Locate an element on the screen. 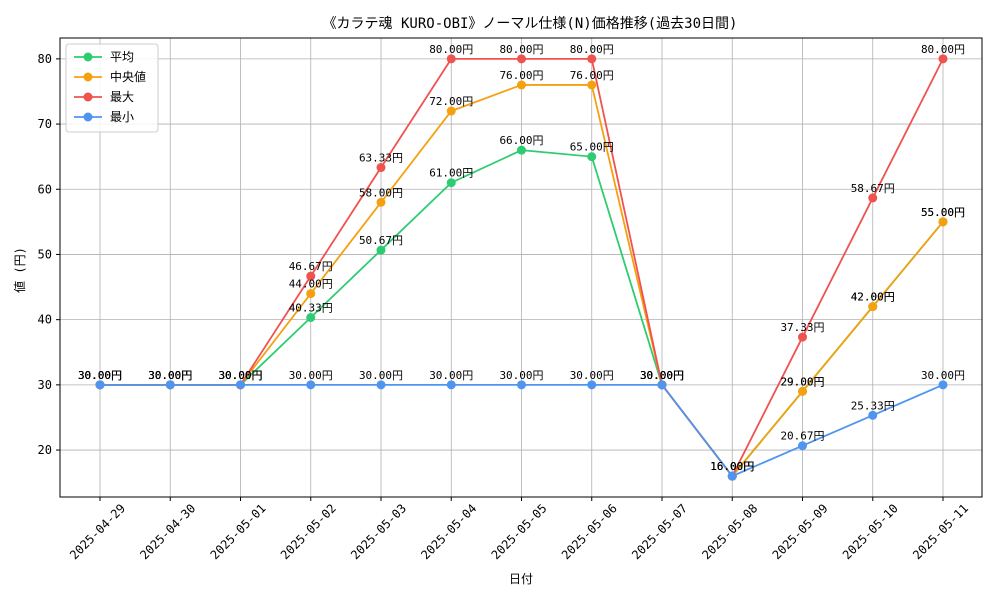 Image resolution: width=1000 pixels, height=604 pixels. x-tick-label: 2025-05-11 is located at coordinates (940, 531).